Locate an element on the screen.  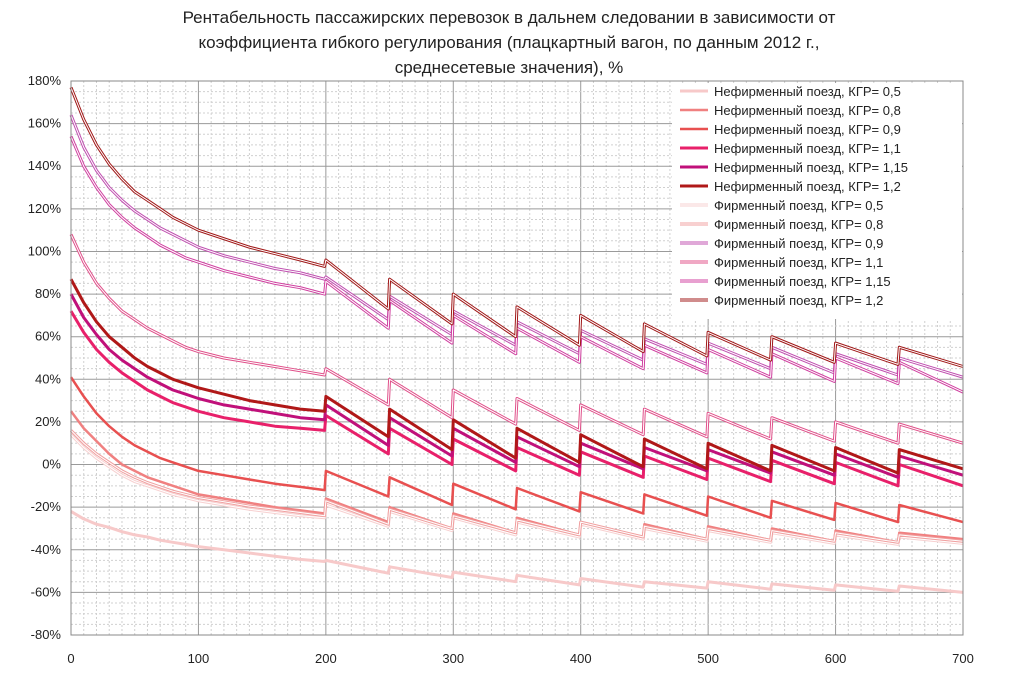
y-tick-label: -40% is located at coordinates (46, 549).